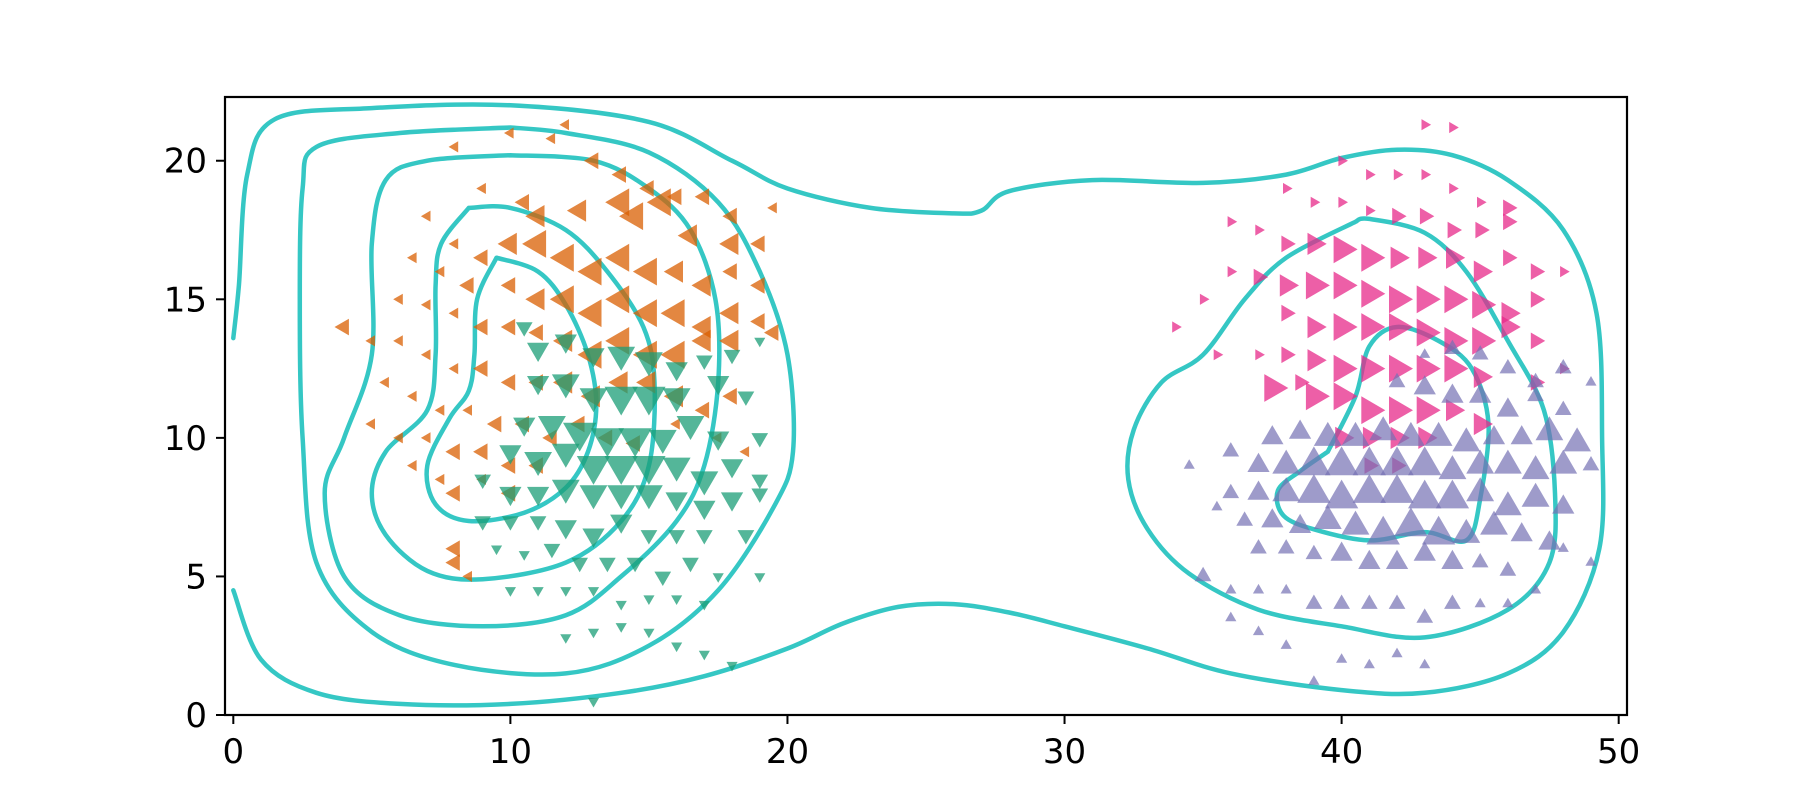  What do you see at coordinates (1064, 752) in the screenshot?
I see `x-tick-label: 30` at bounding box center [1064, 752].